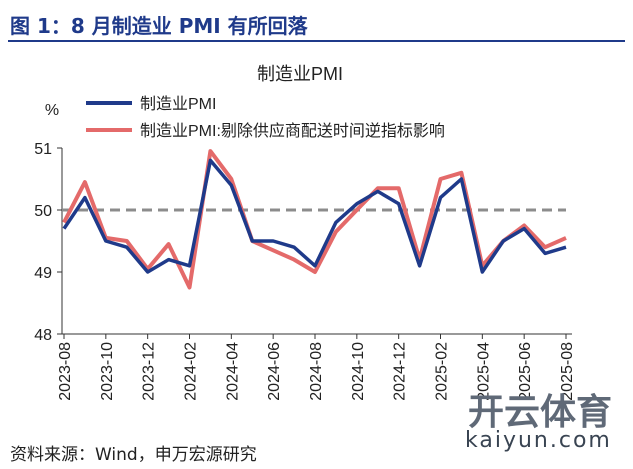 The image size is (633, 469). I want to click on figure-title: 图 1：8 月制造业 PMI 有所回落, so click(159, 26).